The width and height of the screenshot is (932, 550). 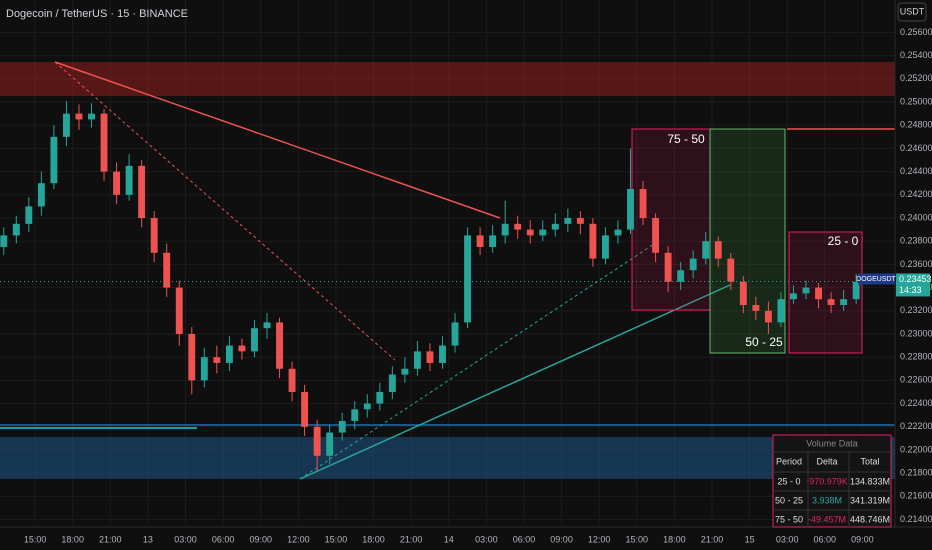 What do you see at coordinates (832, 443) in the screenshot?
I see `table-title: Volume Data` at bounding box center [832, 443].